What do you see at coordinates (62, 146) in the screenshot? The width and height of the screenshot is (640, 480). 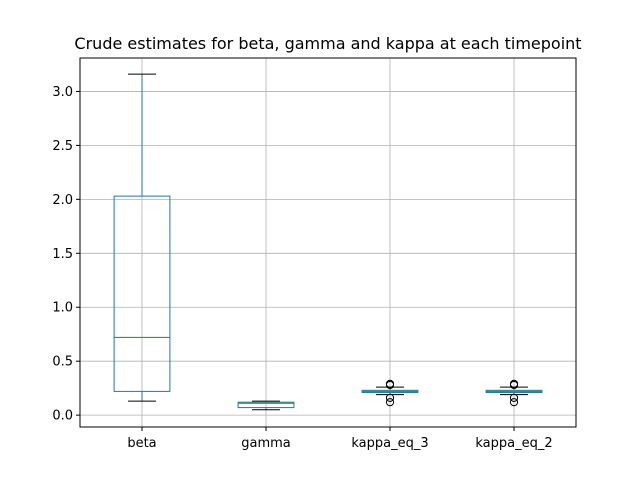 I see `y-tick-label: 2.5` at bounding box center [62, 146].